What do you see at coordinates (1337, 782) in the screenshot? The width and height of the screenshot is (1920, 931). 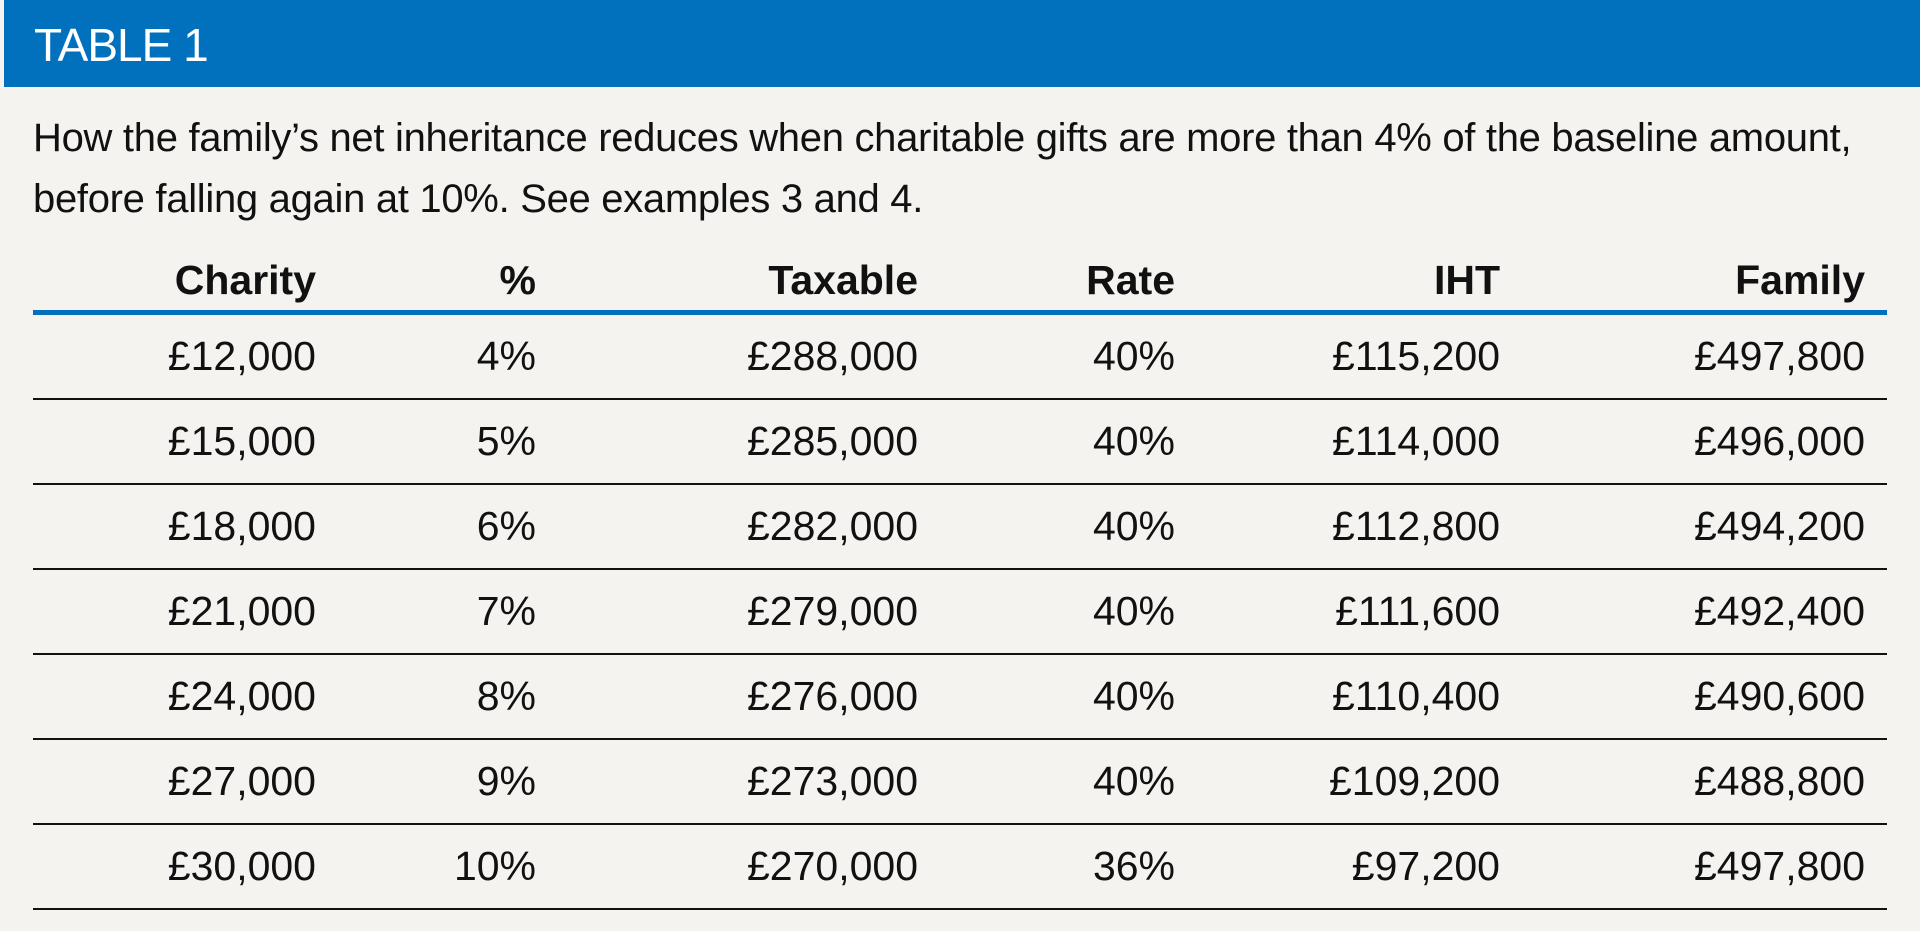 I see `cell-iht: £109,200` at bounding box center [1337, 782].